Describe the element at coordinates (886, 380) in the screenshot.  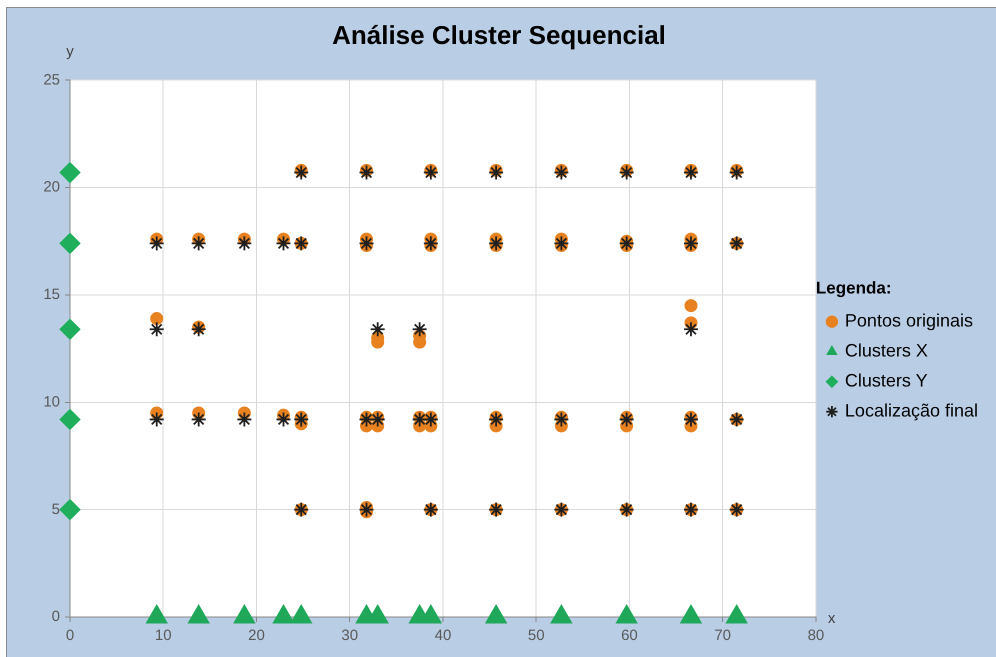
I see `legend-label: Clusters Y` at that location.